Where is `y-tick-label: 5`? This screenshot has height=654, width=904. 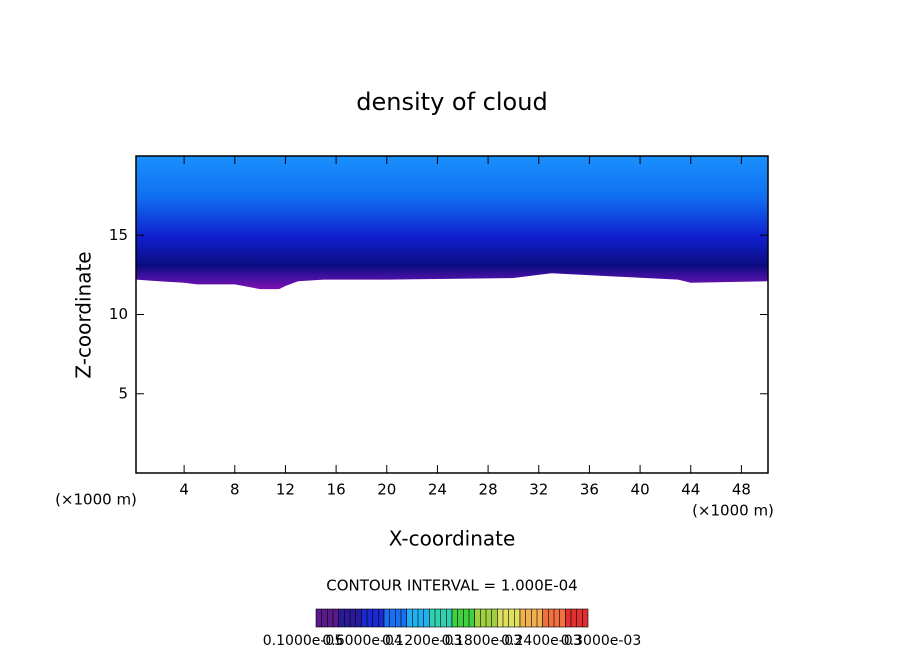
y-tick-label: 5 is located at coordinates (123, 393).